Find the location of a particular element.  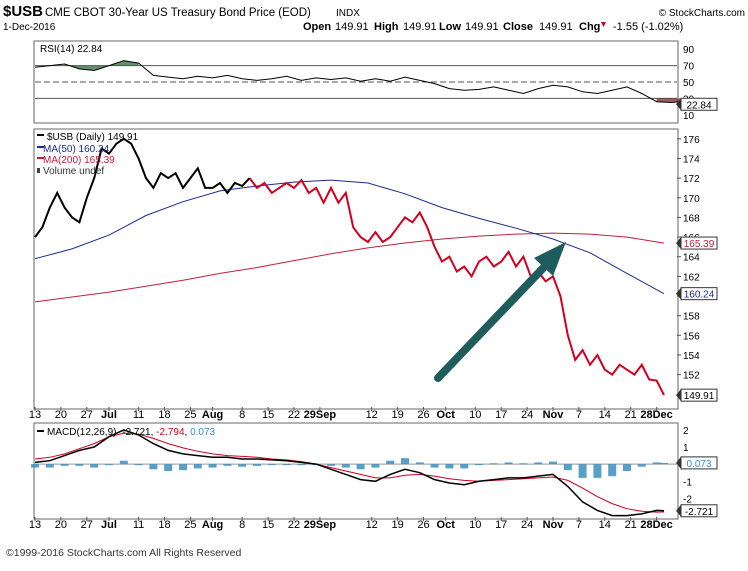

macd-value-label-pointer is located at coordinates (678, 510).